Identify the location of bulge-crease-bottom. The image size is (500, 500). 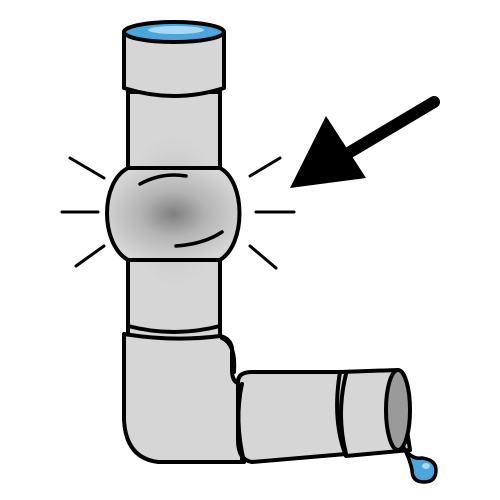
(199, 239).